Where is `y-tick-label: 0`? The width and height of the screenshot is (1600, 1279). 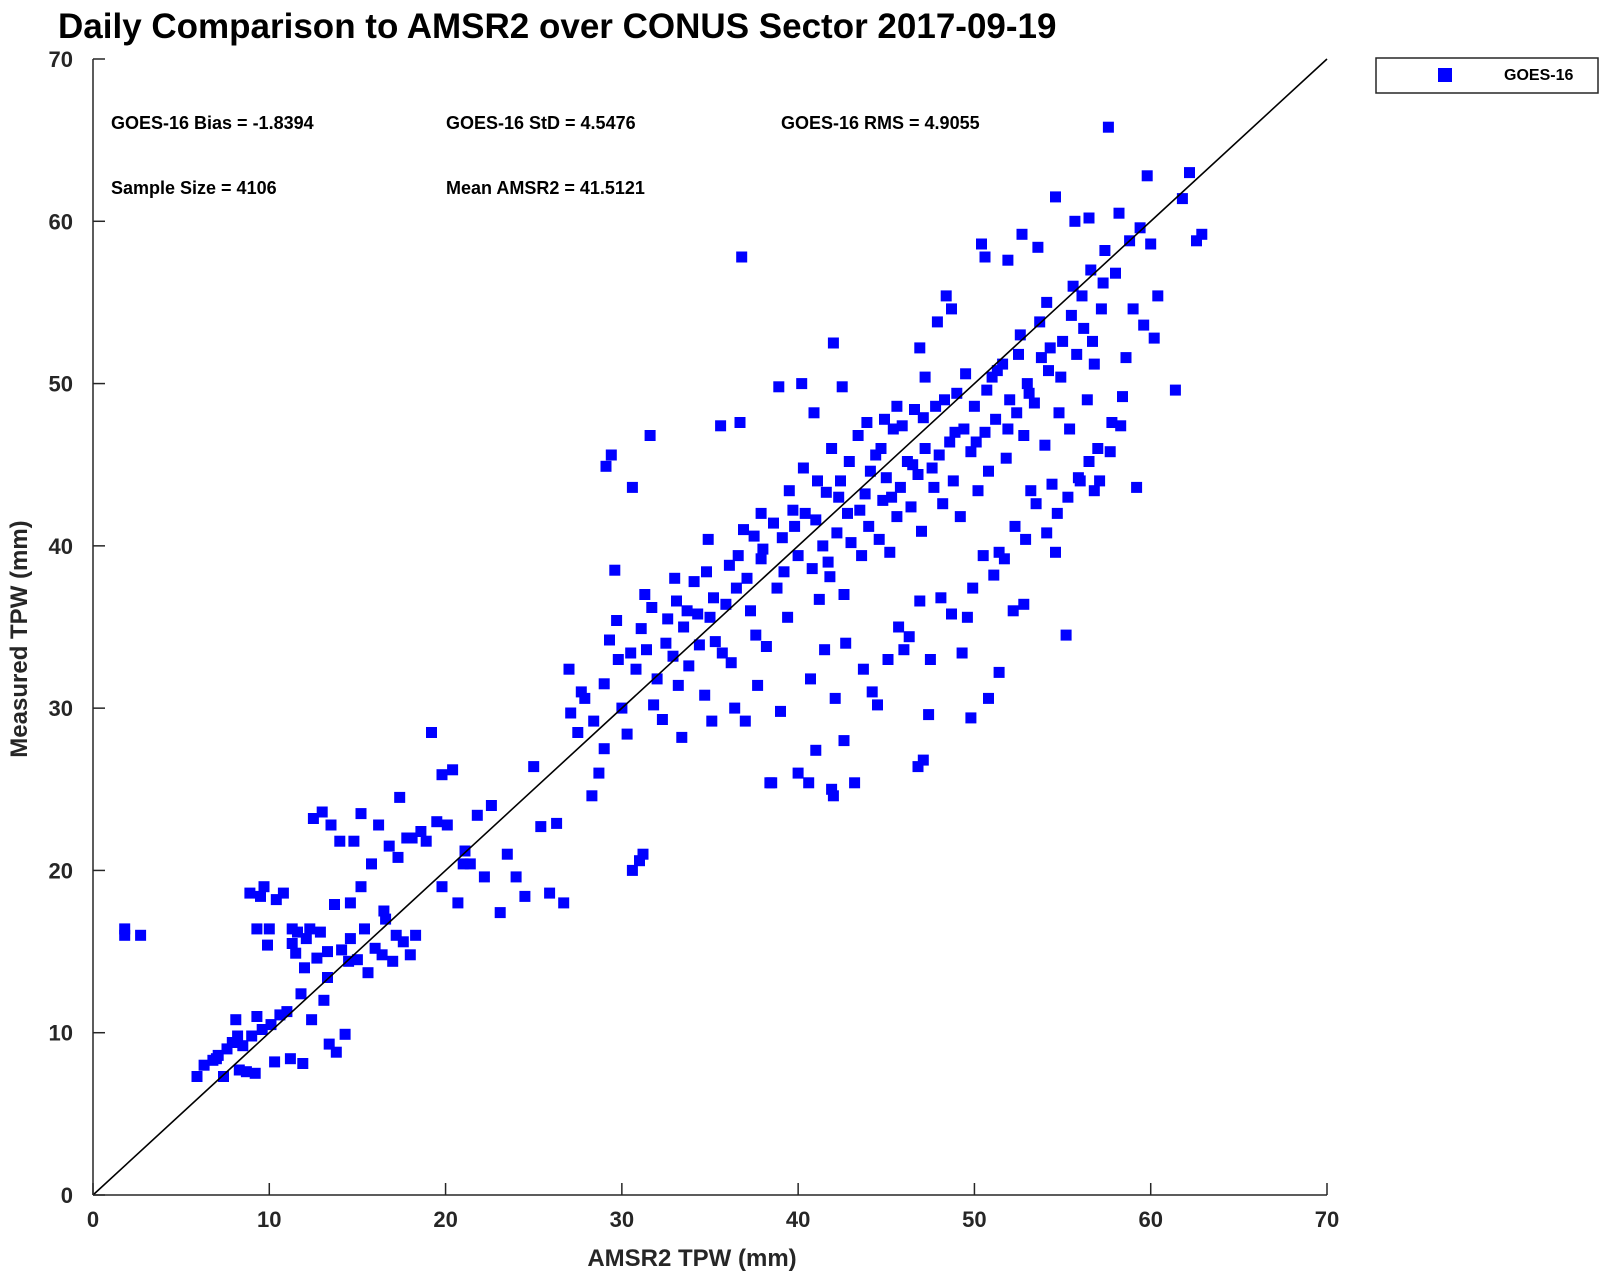
y-tick-label: 0 is located at coordinates (67, 1195).